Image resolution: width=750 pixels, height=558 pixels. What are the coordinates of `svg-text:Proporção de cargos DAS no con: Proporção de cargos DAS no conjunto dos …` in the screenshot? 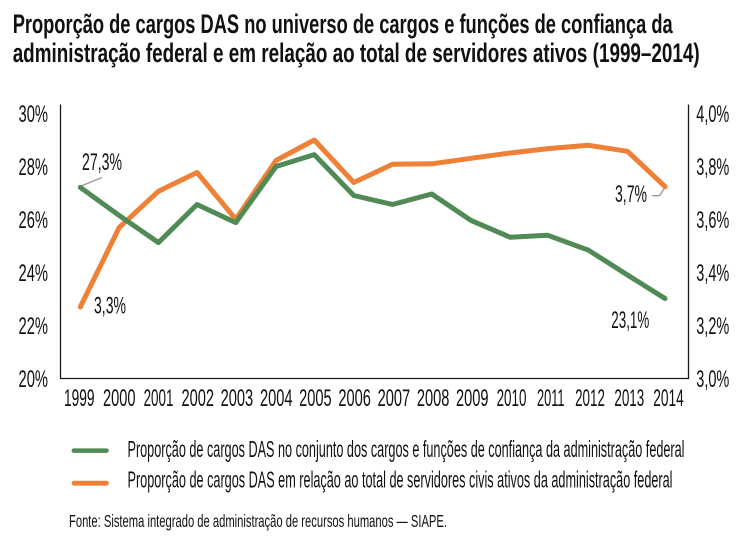 It's located at (406, 449).